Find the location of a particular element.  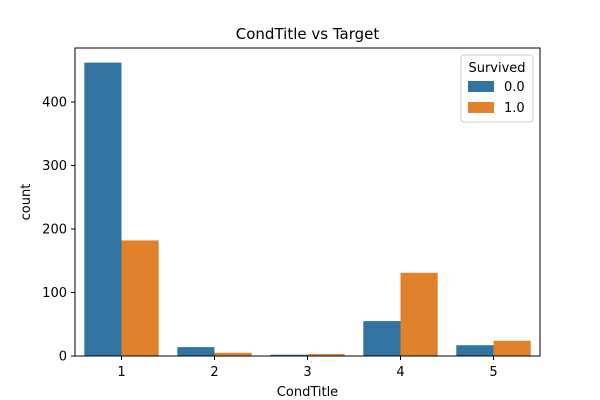

y-tick-label: 200 is located at coordinates (54, 229).